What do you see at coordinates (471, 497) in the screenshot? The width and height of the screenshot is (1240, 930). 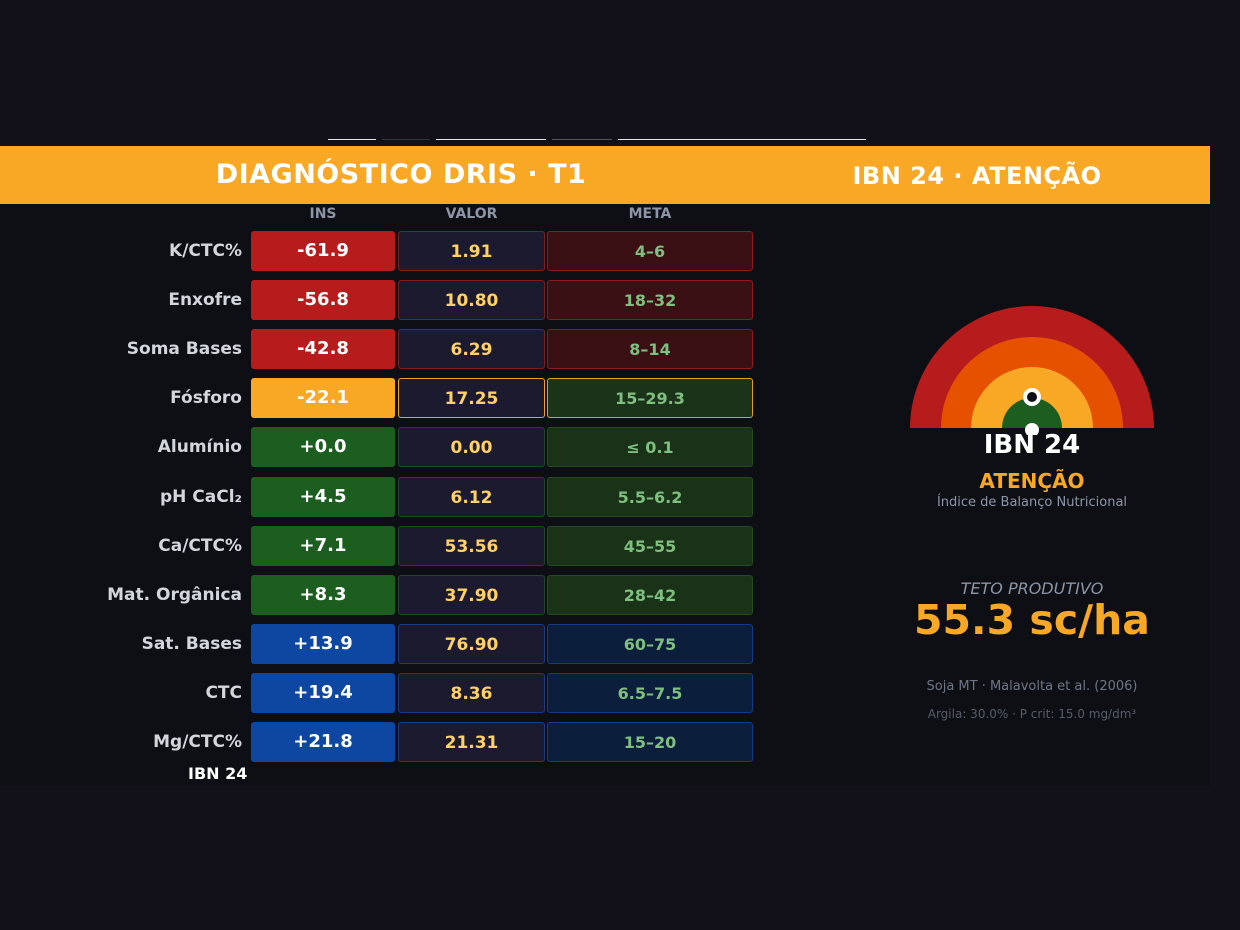 I see `valor-cell: 6.12` at bounding box center [471, 497].